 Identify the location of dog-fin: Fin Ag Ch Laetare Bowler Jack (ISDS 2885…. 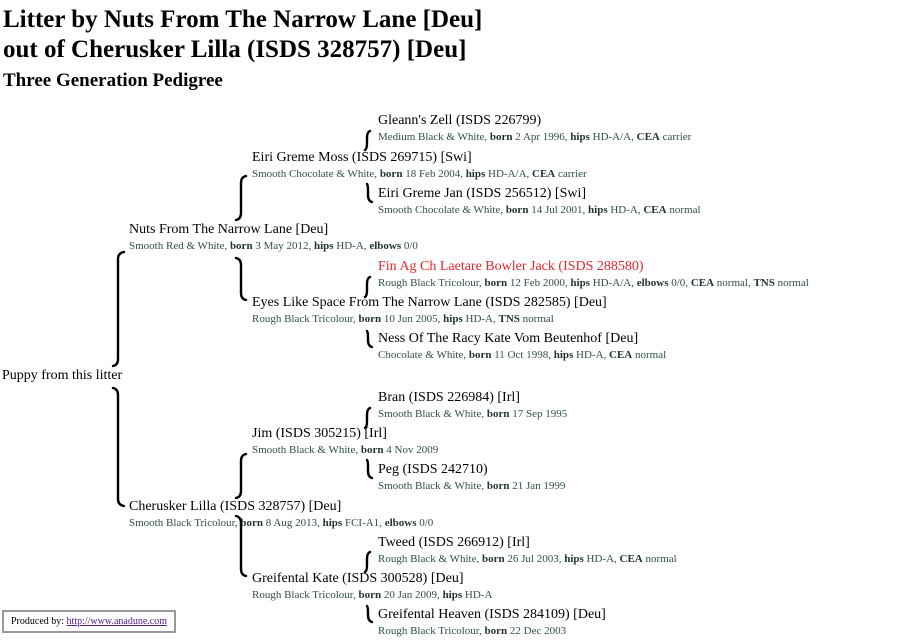
(593, 274).